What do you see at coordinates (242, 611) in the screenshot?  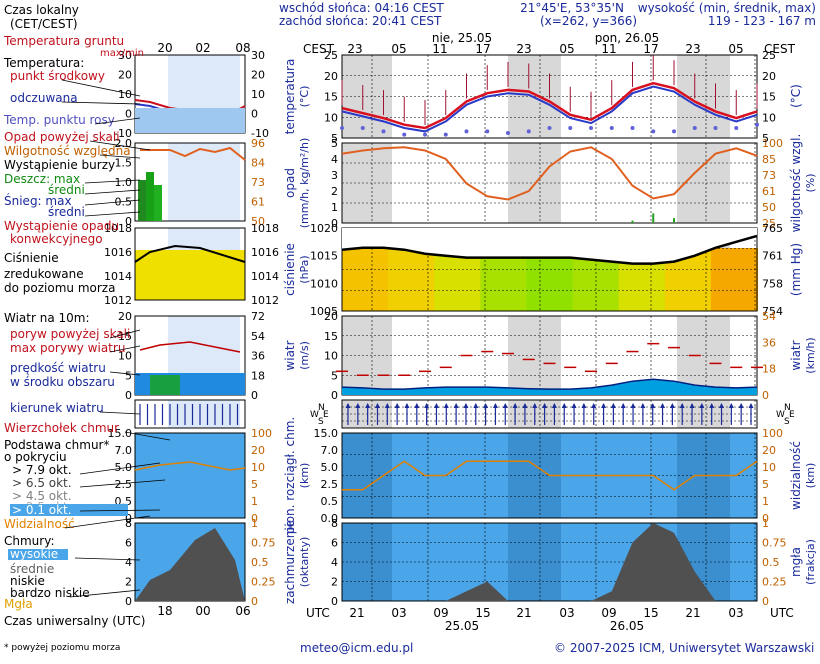 I see `legend-bottom-hour: 06` at bounding box center [242, 611].